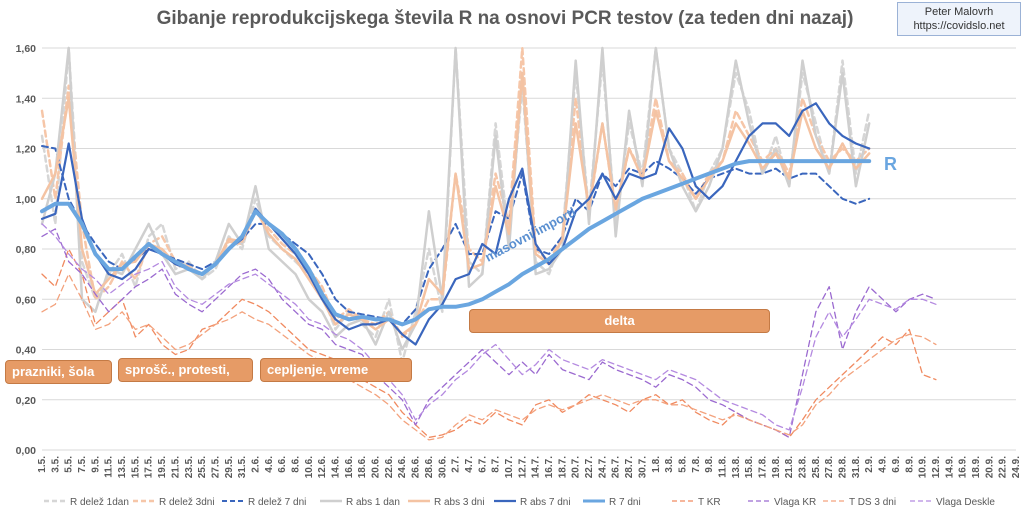  I want to click on annotation-sprosc-protesti: sprošč., protesti,, so click(185, 370).